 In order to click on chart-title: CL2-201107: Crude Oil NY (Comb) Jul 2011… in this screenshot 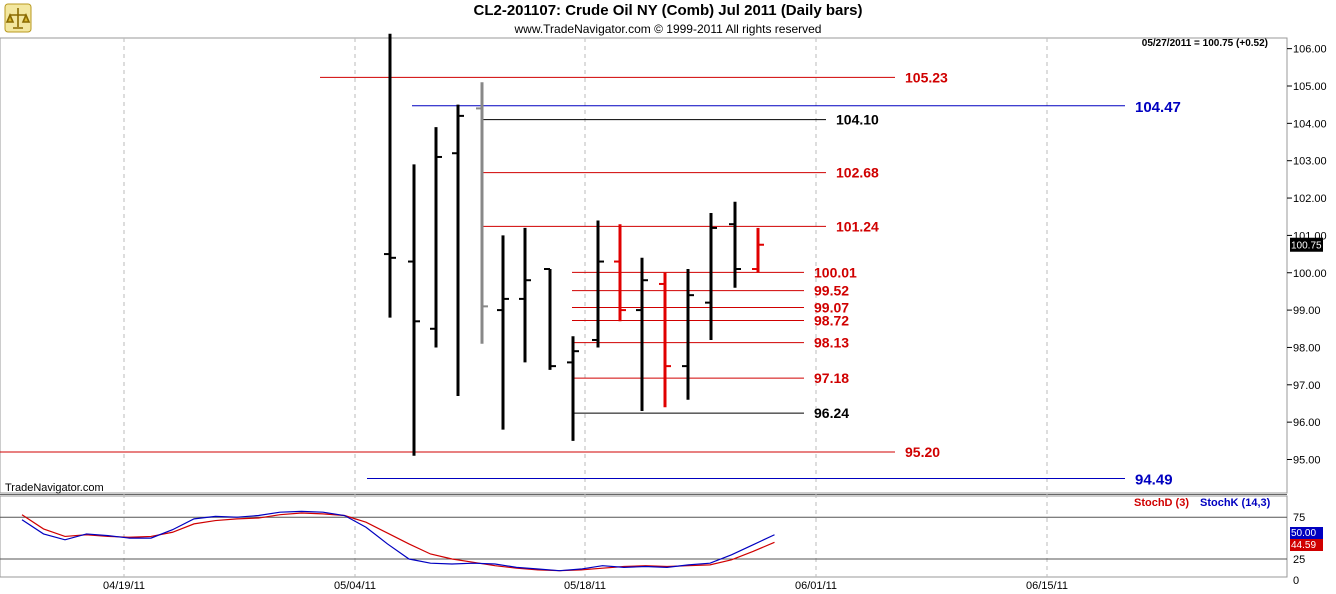, I will do `click(668, 10)`.